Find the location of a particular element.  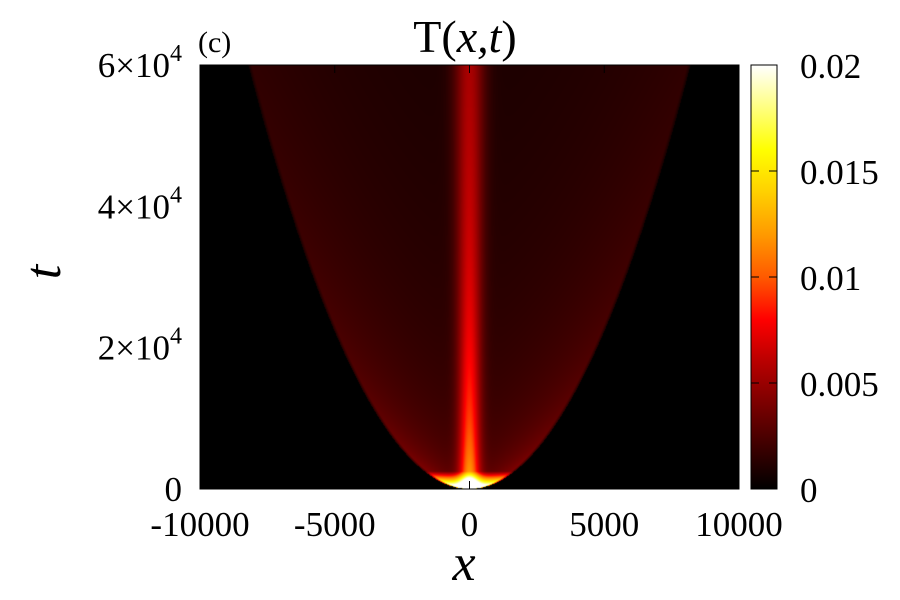

chart-title: T(x,t) is located at coordinates (464, 36).